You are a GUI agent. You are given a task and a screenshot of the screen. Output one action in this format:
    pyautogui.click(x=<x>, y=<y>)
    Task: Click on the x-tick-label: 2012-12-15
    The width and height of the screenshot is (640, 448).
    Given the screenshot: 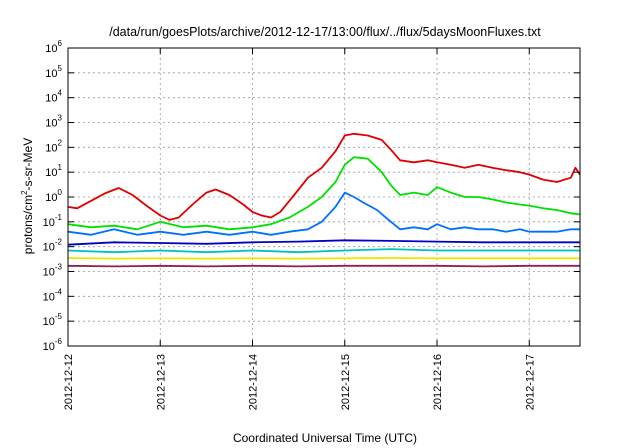 What is the action you would take?
    pyautogui.click(x=346, y=382)
    